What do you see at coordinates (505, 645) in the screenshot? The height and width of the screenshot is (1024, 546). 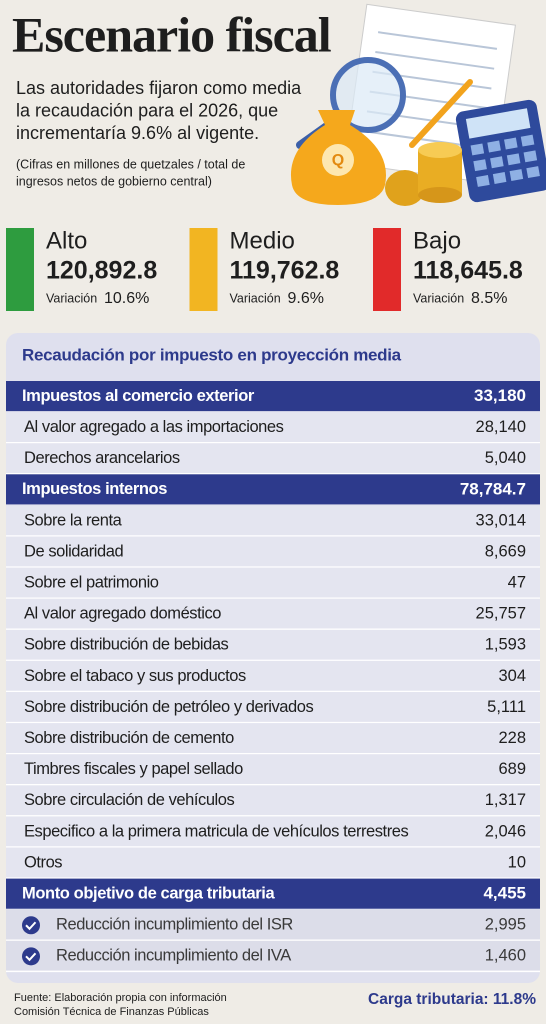 I see `row-value: 1,593` at bounding box center [505, 645].